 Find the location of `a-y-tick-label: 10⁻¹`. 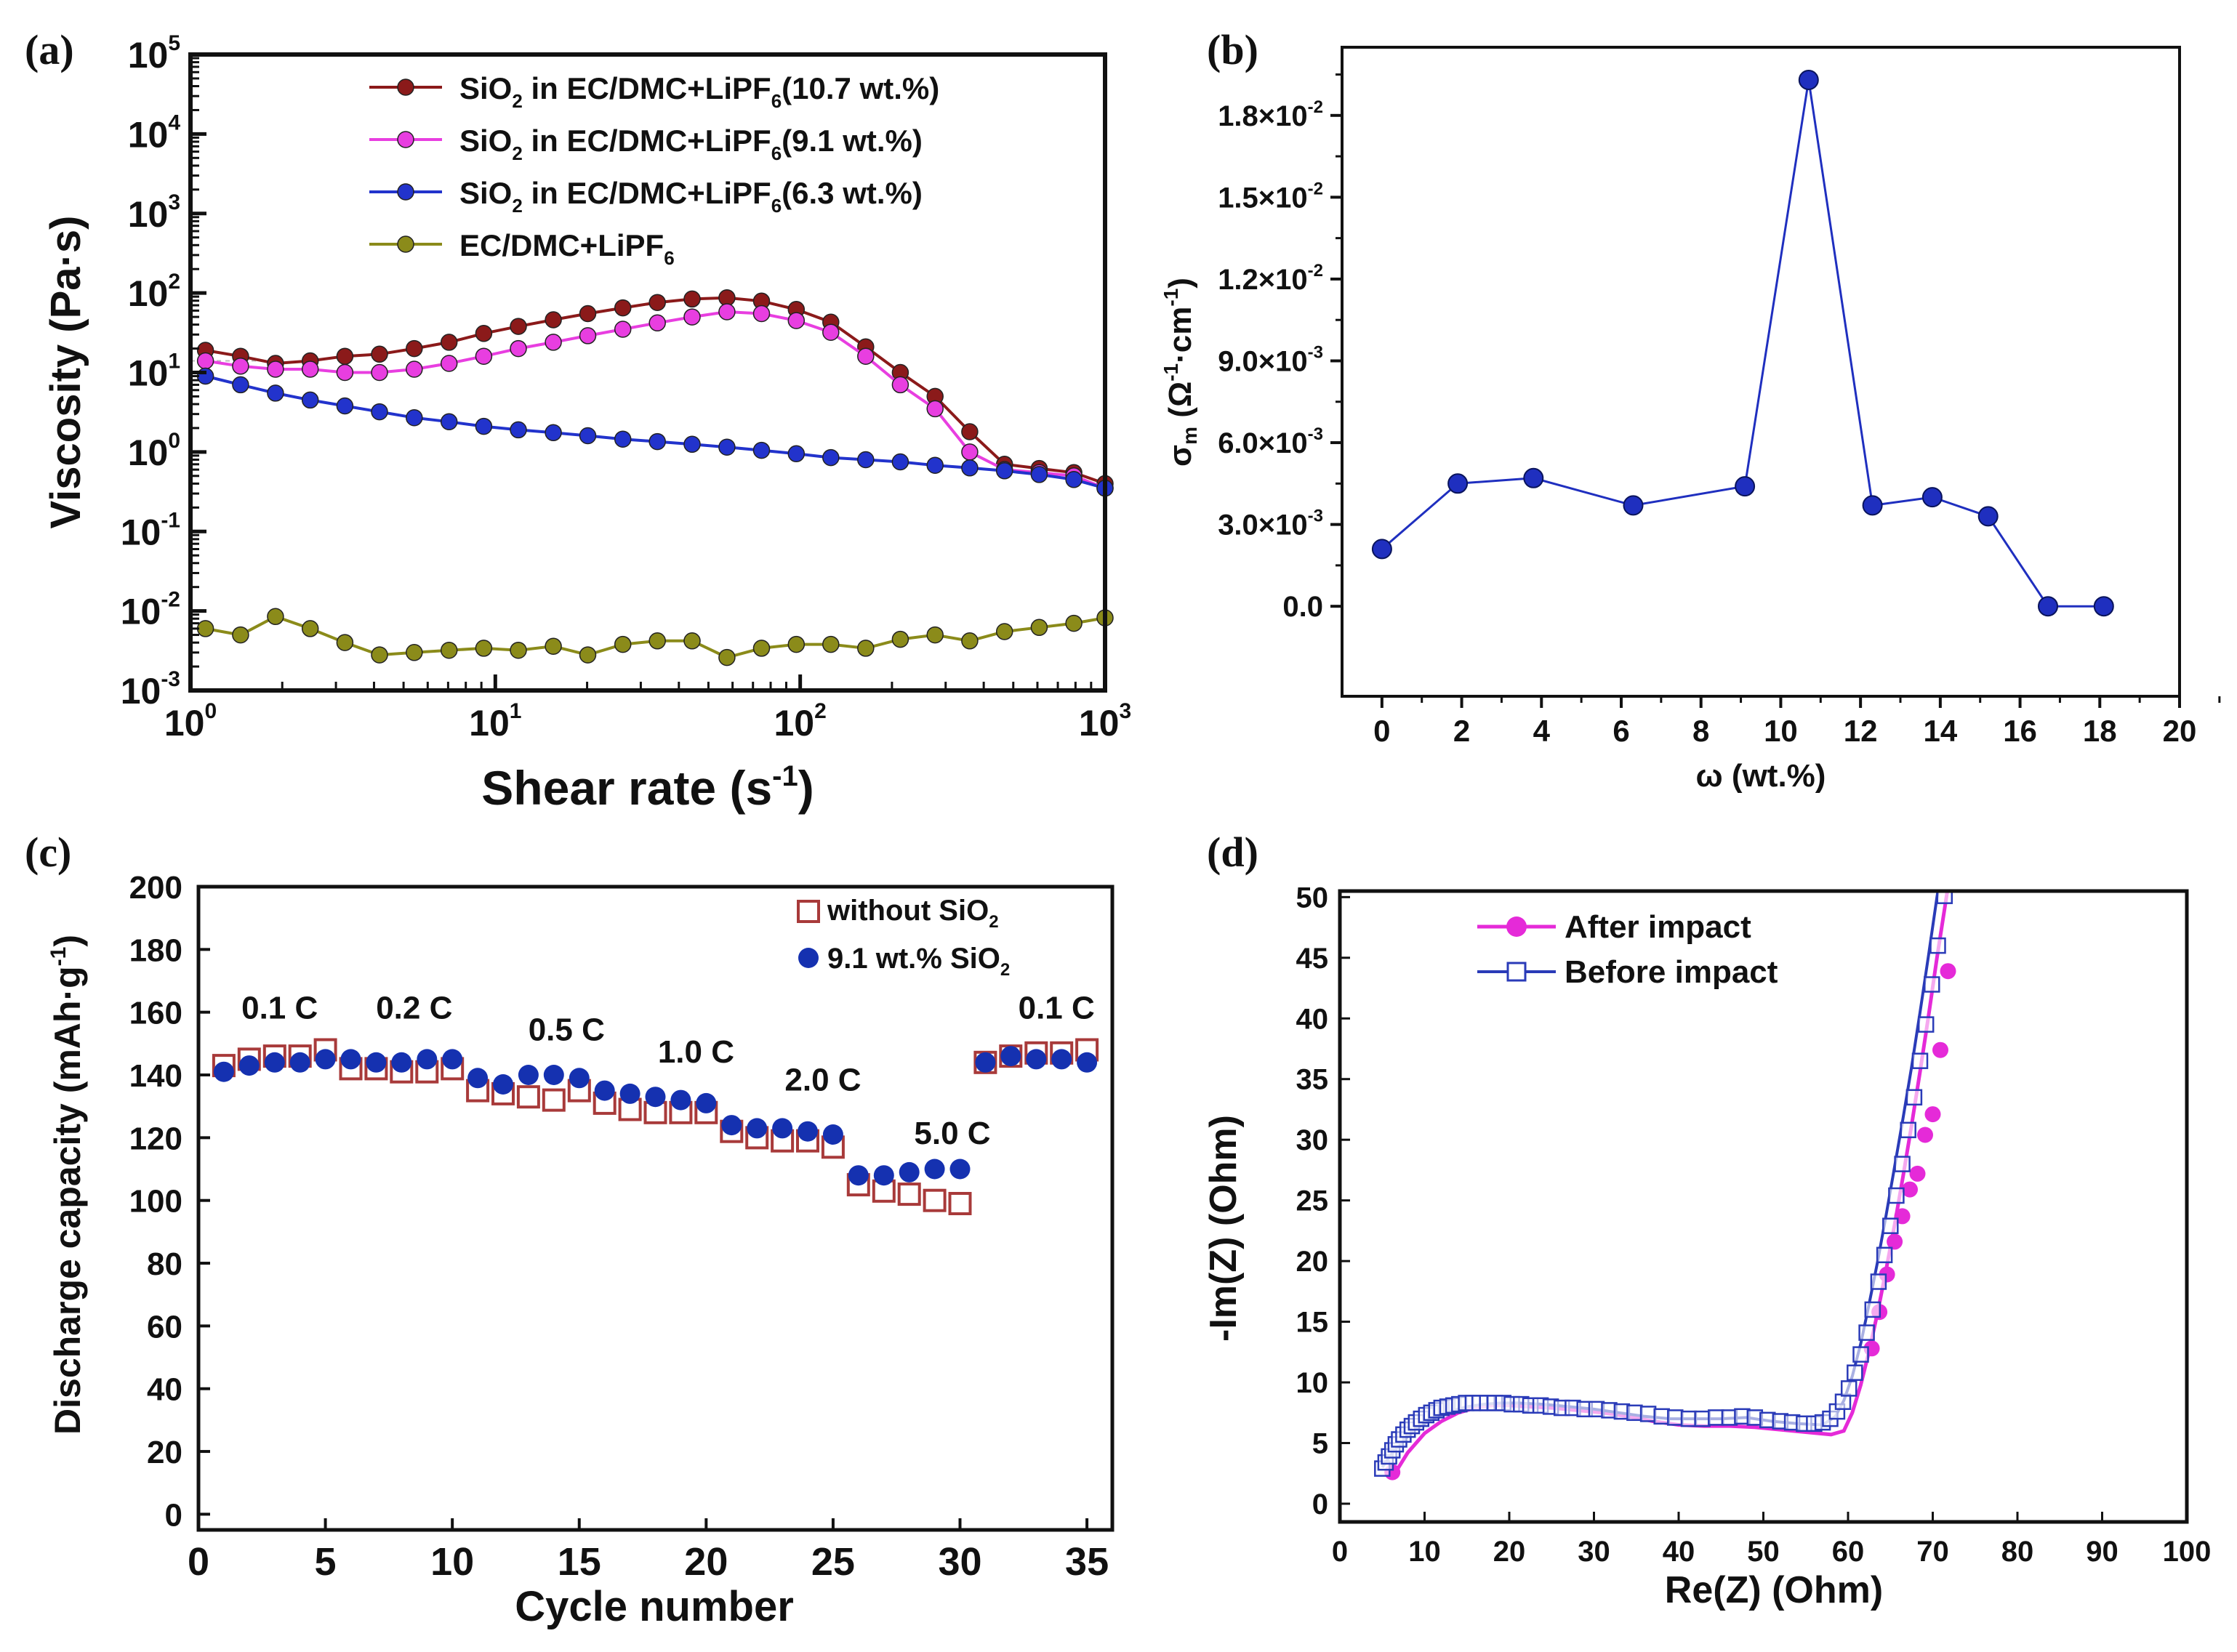

a-y-tick-label: 10⁻¹ is located at coordinates (150, 530).